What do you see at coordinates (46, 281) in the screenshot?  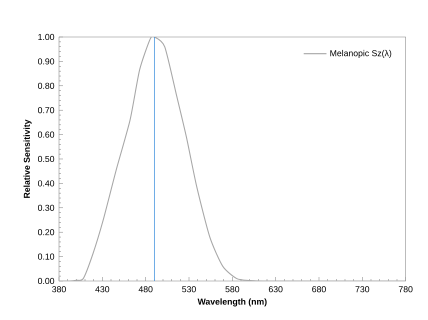 I see `y-tick-label: 0.00` at bounding box center [46, 281].